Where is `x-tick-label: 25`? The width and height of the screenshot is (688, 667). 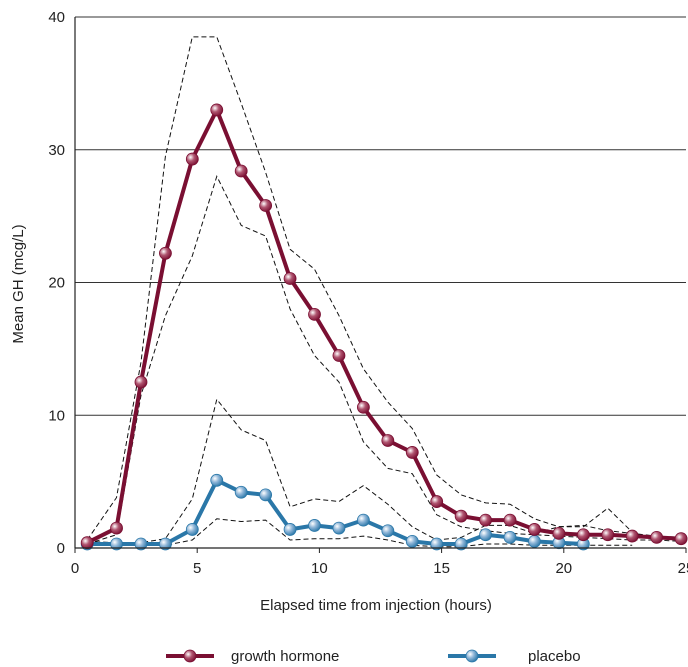 x-tick-label: 25 is located at coordinates (683, 568).